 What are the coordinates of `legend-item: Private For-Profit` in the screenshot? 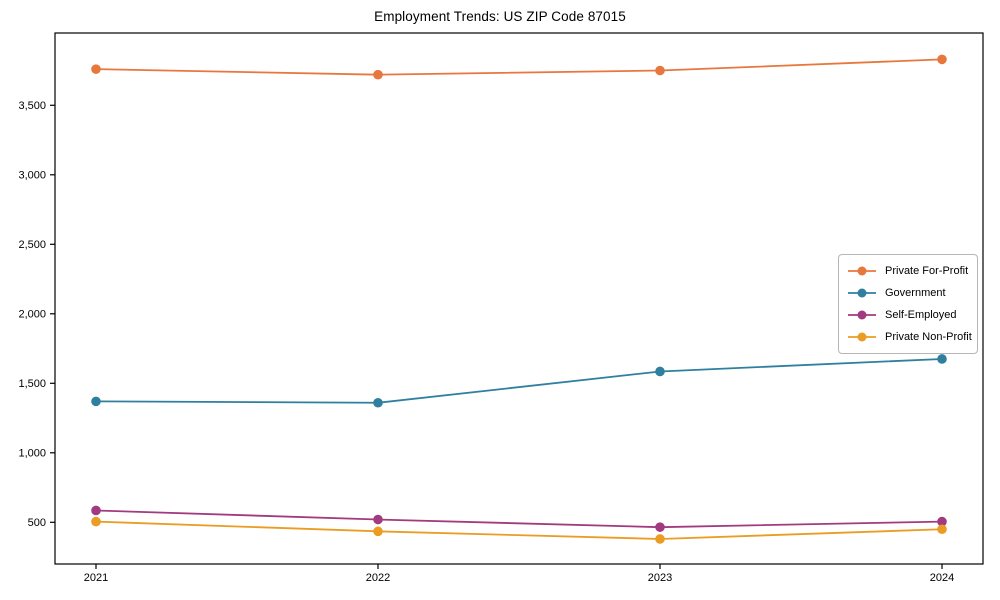 It's located at (912, 271).